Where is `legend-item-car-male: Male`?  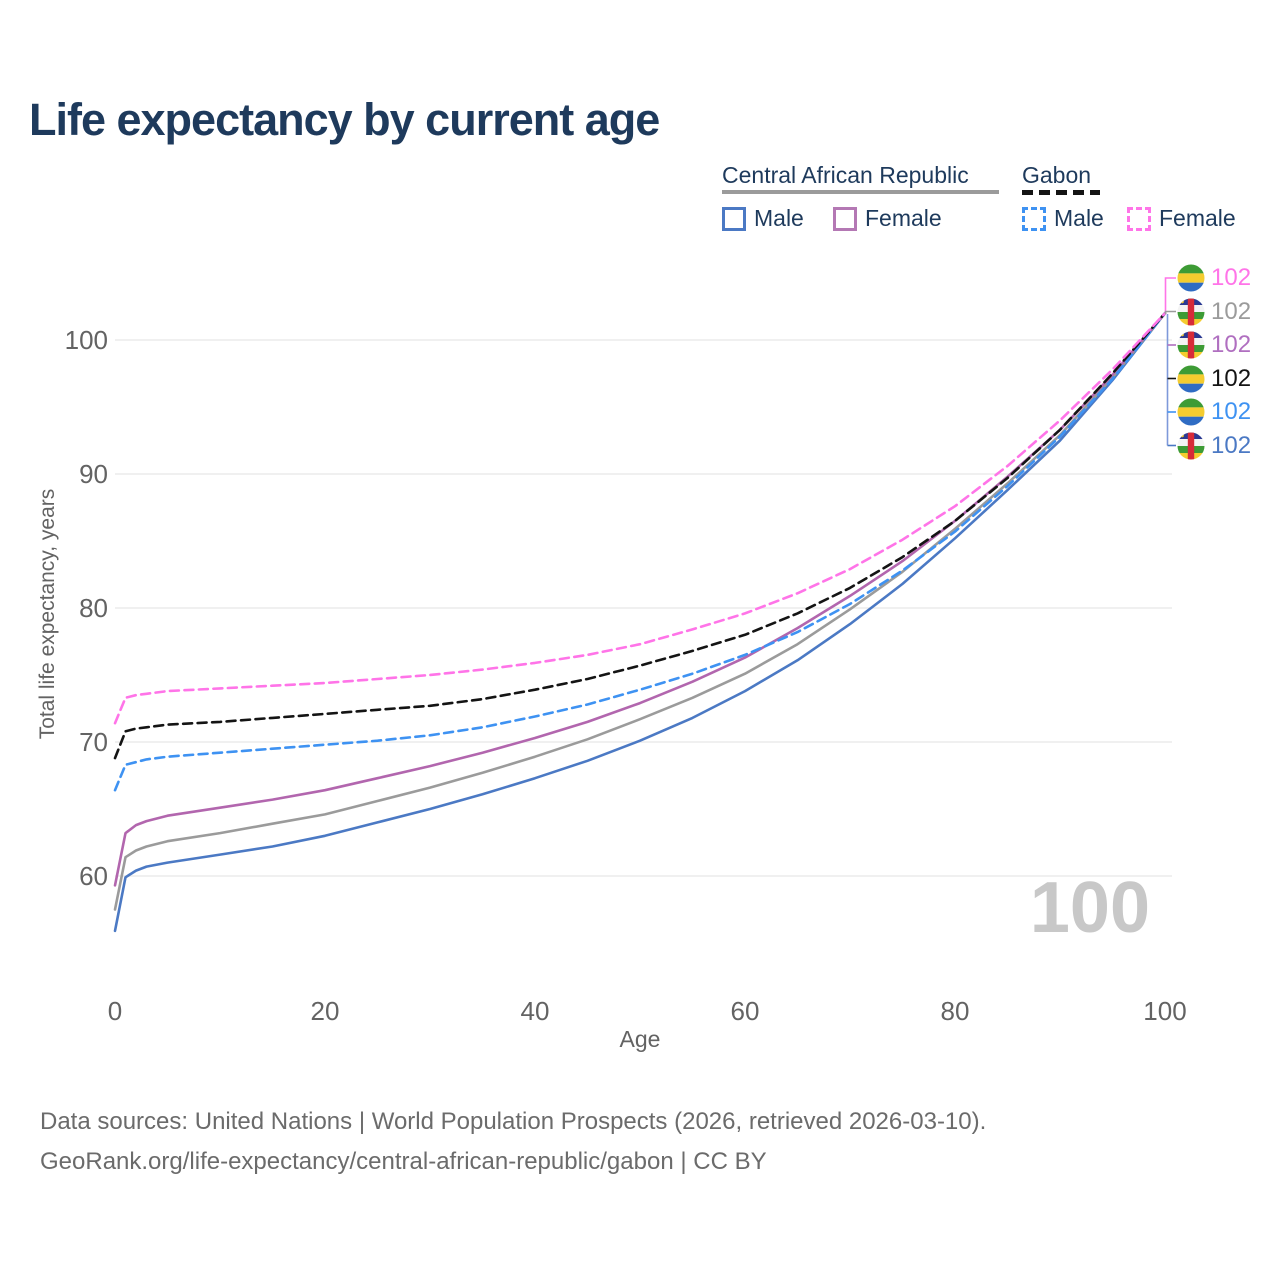
legend-item-car-male: Male is located at coordinates (763, 218).